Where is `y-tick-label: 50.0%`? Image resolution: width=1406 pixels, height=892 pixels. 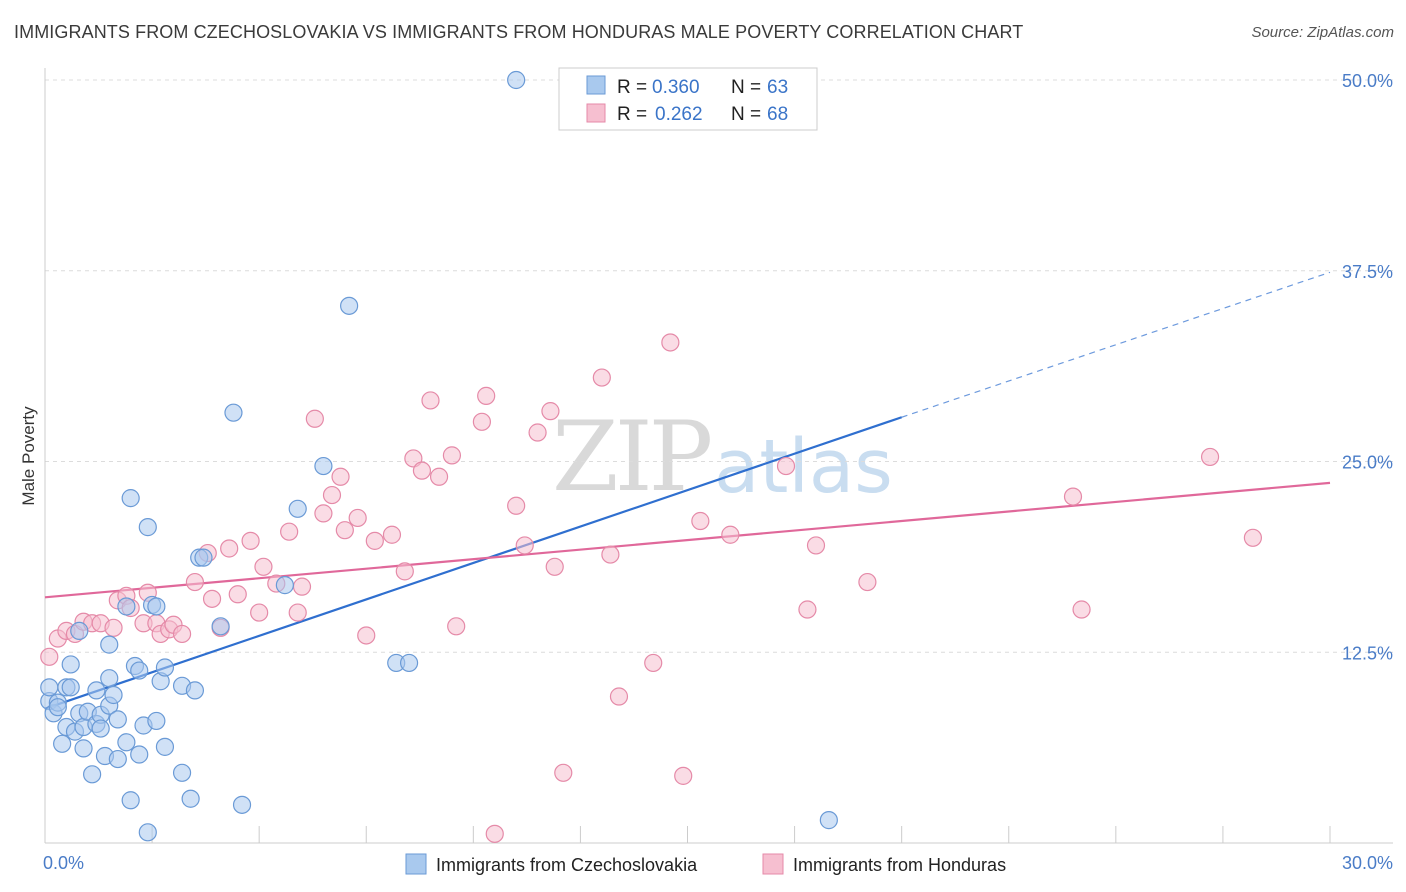
y-tick-label: 50.0% is located at coordinates (1367, 81).